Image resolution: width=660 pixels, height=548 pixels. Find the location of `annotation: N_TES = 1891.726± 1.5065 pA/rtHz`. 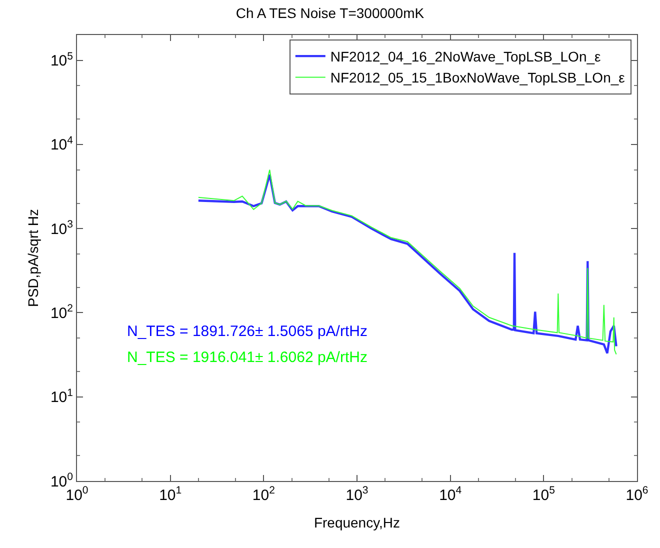

annotation: N_TES = 1891.726± 1.5065 pA/rtHz is located at coordinates (247, 331).